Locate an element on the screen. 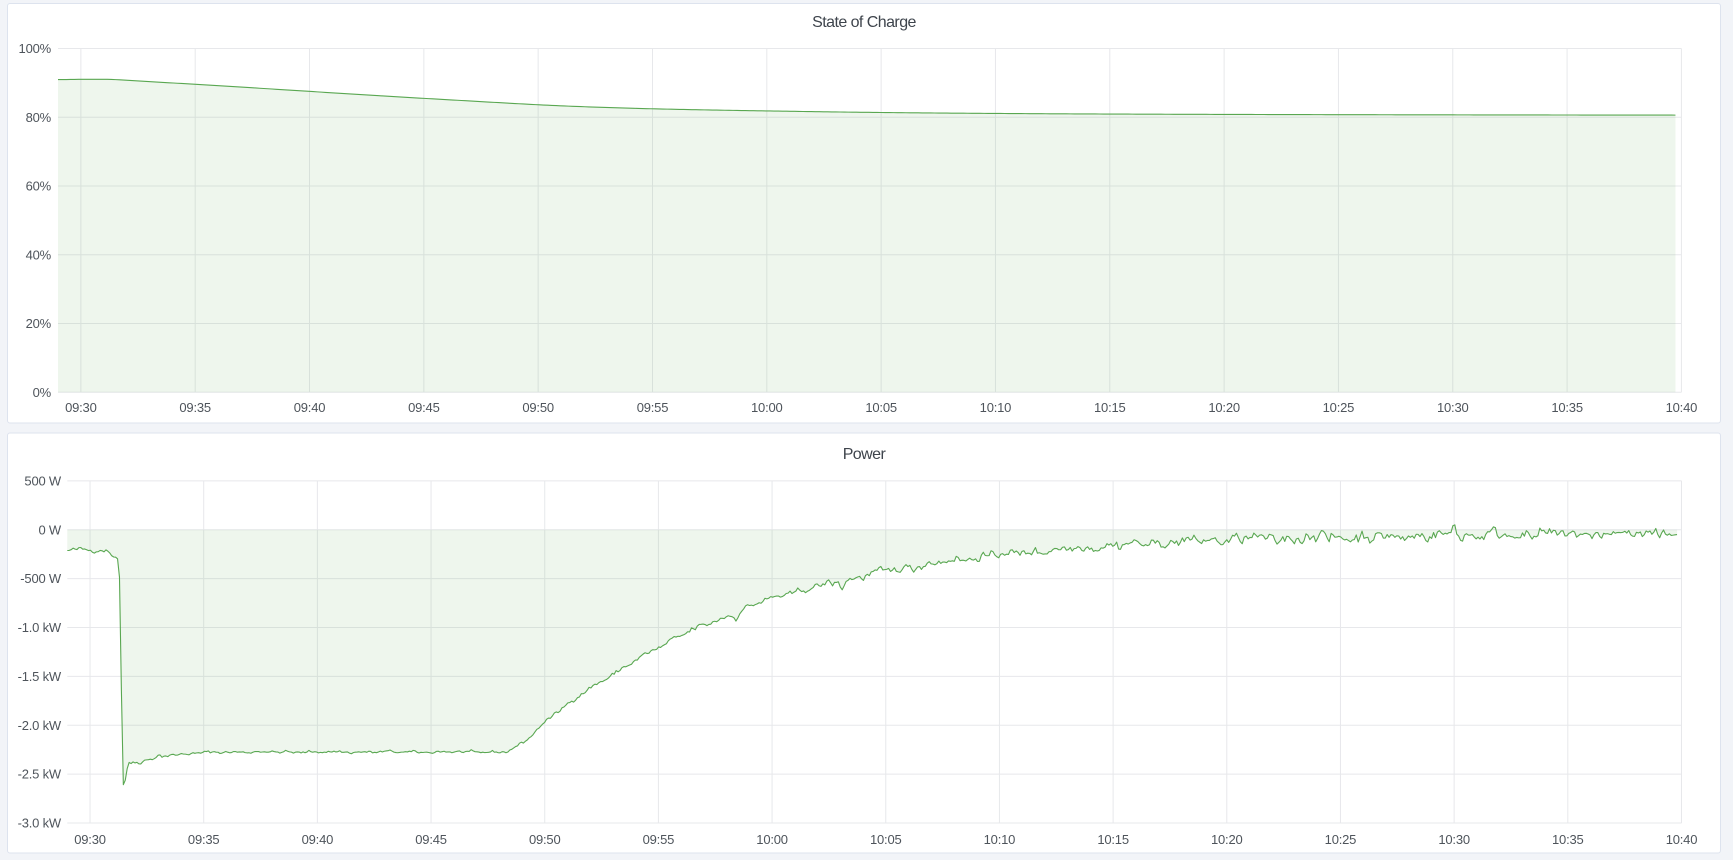 The image size is (1733, 860). svg-text: State of Charge is located at coordinates (864, 22).